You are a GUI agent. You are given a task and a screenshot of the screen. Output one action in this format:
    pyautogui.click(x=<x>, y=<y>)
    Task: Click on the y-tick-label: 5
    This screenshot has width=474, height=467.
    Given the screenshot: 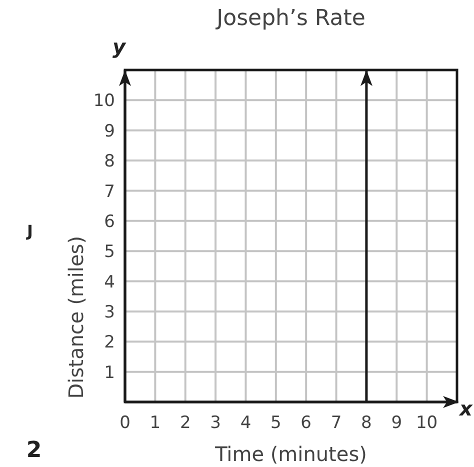 What is the action you would take?
    pyautogui.click(x=109, y=252)
    